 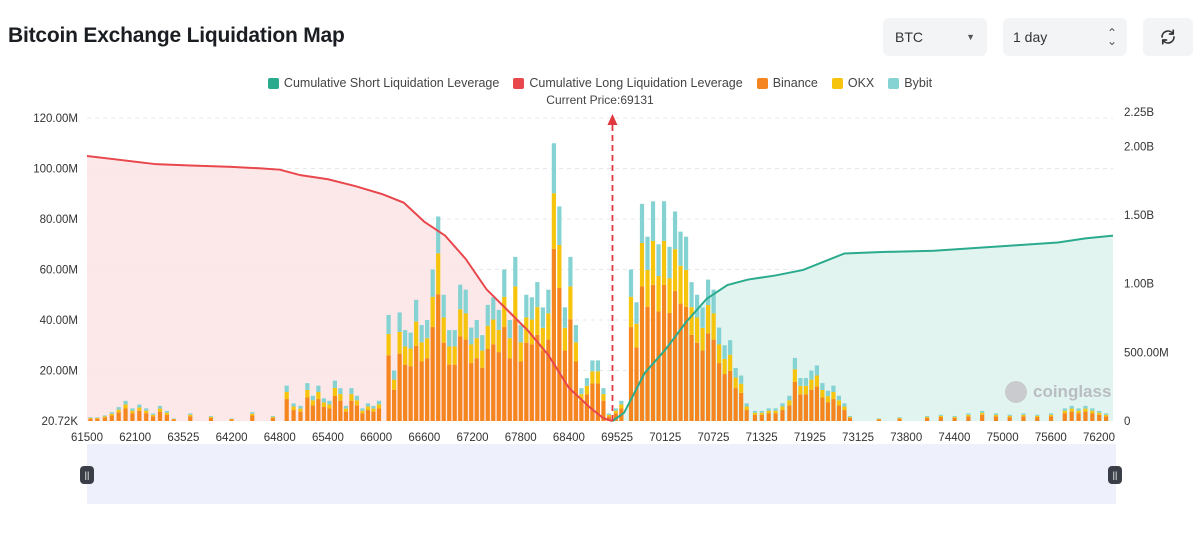 I want to click on y-left-tick-label: 20.72K, so click(x=60, y=422).